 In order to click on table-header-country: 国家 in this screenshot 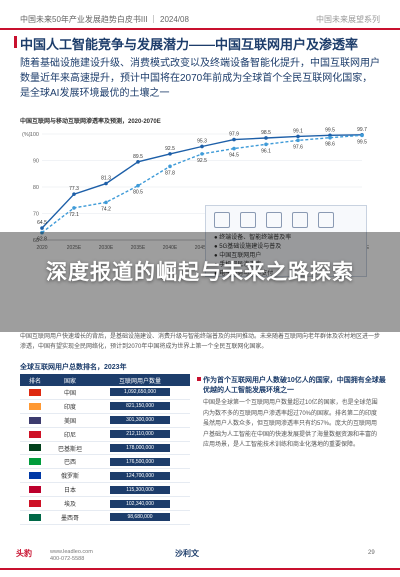, I will do `click(69, 381)`.